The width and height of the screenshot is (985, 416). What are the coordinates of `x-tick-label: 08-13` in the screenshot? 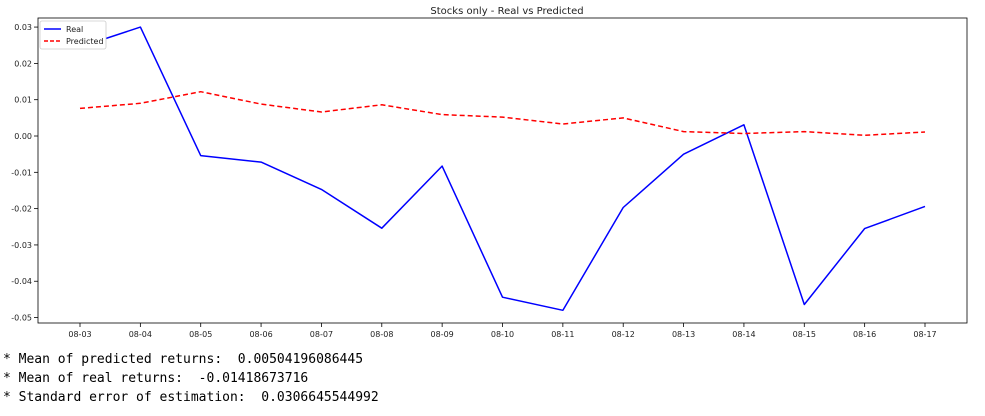 It's located at (683, 334).